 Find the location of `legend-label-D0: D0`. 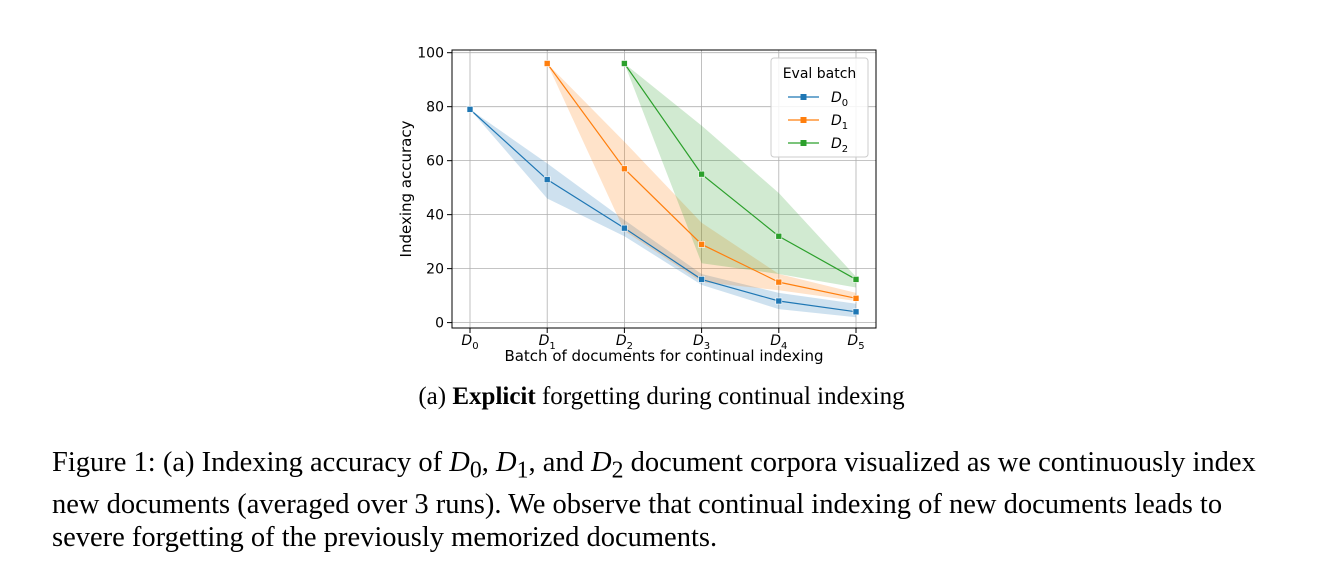

legend-label-D0: D0 is located at coordinates (839, 99).